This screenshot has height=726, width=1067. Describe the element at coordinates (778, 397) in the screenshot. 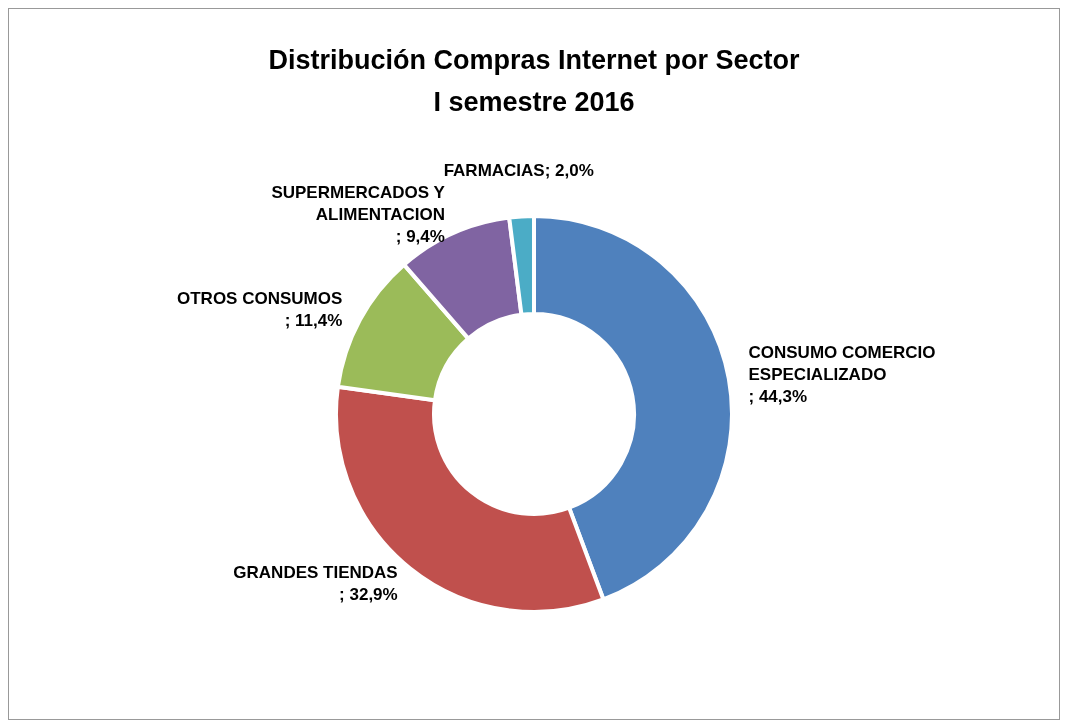

I see `data-label: ; 44,3%` at that location.